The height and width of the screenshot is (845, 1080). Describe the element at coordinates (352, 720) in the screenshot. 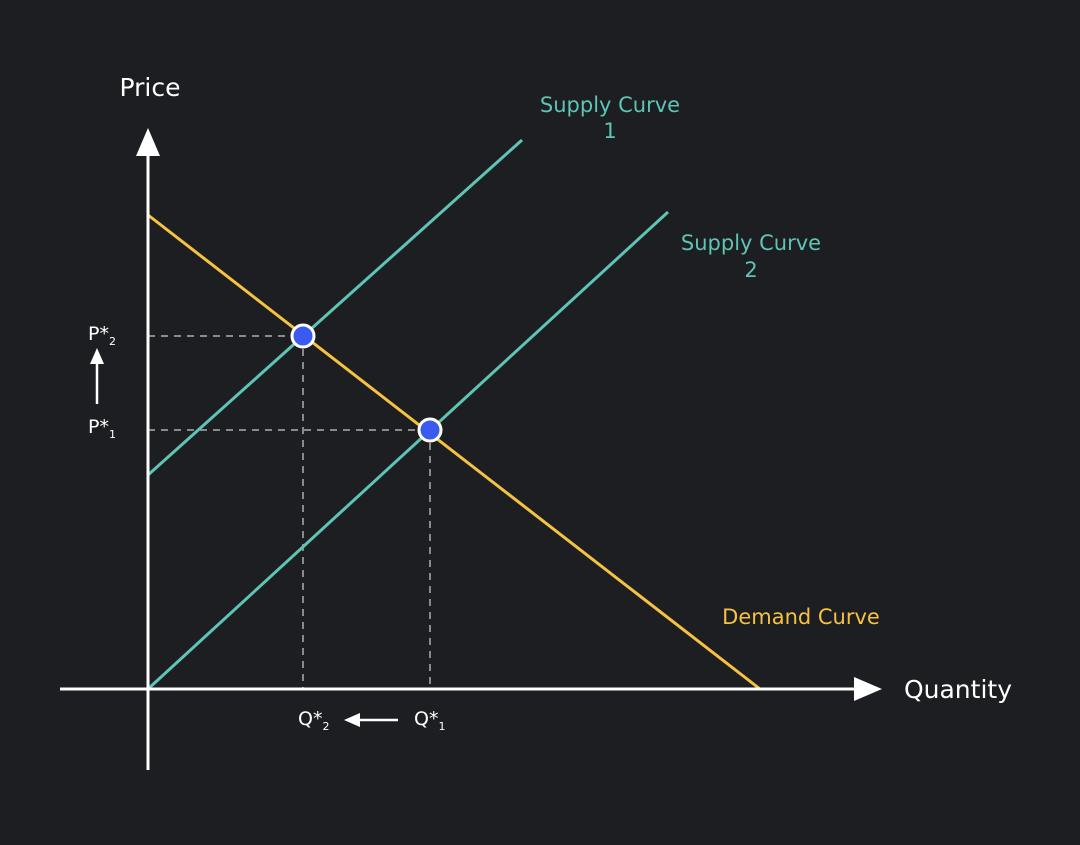

I see `quantity-shift-arrowhead` at that location.